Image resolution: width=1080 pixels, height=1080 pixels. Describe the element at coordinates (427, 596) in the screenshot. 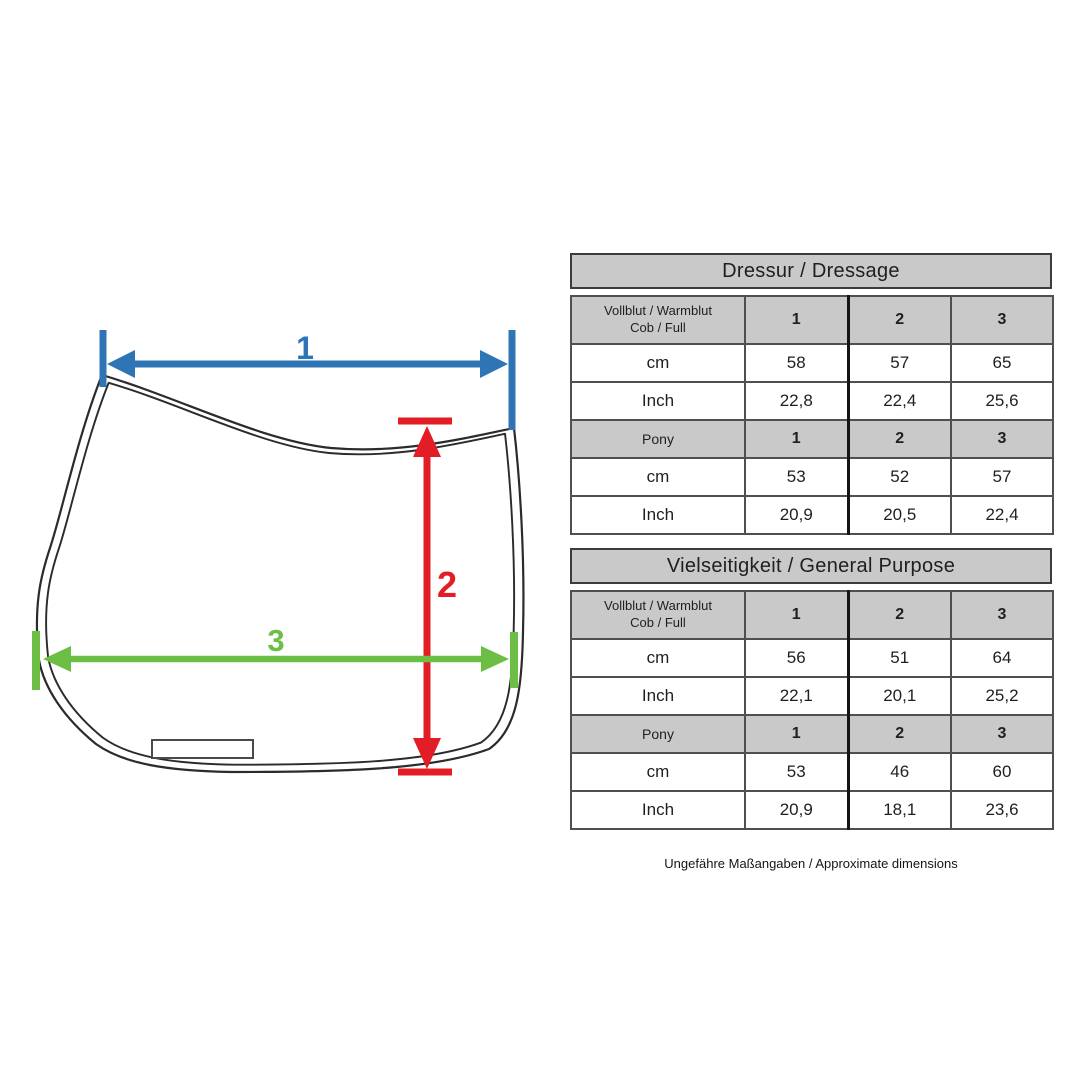

I see `measure-2-height: 2` at that location.